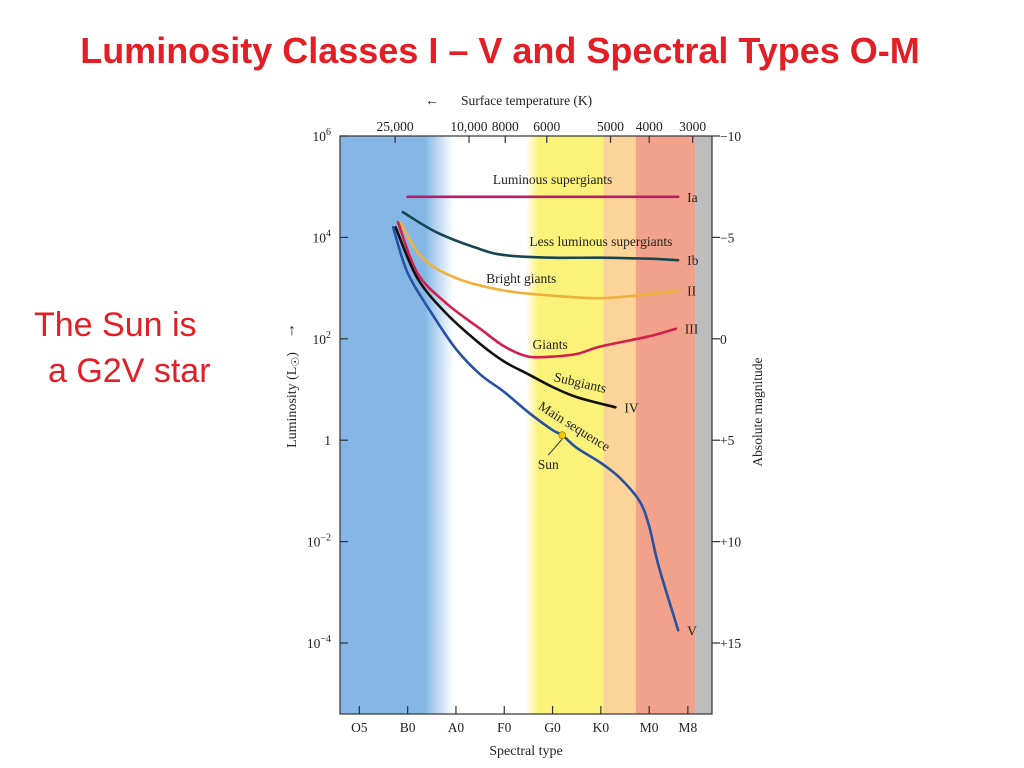 This screenshot has height=768, width=1024. I want to click on y-tick-label: 10⁻⁴, so click(319, 642).